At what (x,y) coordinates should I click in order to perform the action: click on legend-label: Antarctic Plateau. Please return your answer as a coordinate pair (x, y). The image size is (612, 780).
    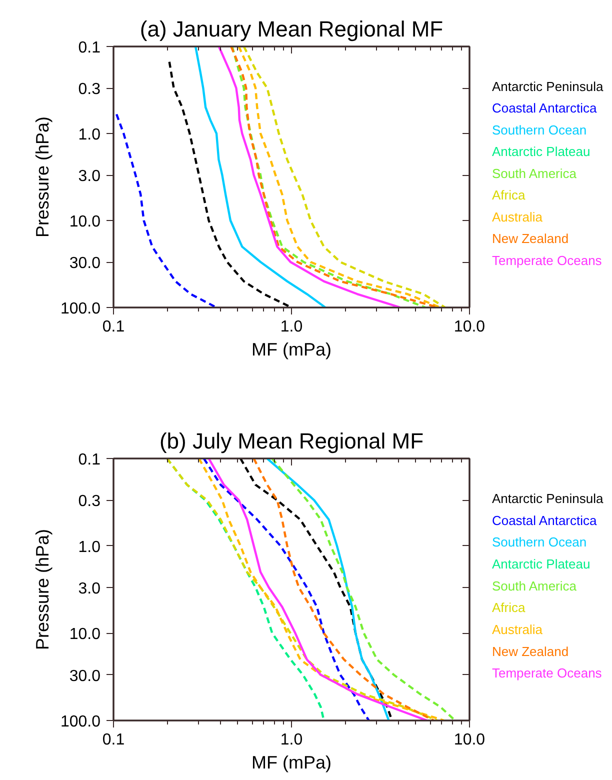
    Looking at the image, I should click on (541, 152).